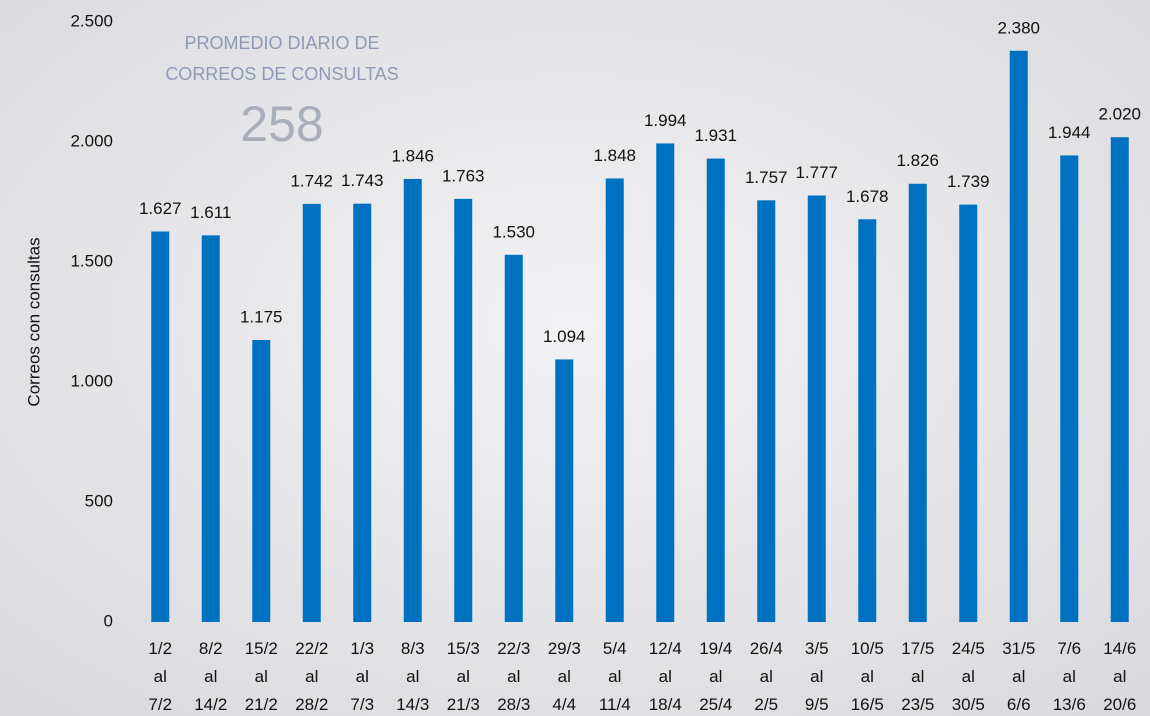 The width and height of the screenshot is (1150, 716). I want to click on x-tick-label: 24/5 al 30/5, so click(968, 676).